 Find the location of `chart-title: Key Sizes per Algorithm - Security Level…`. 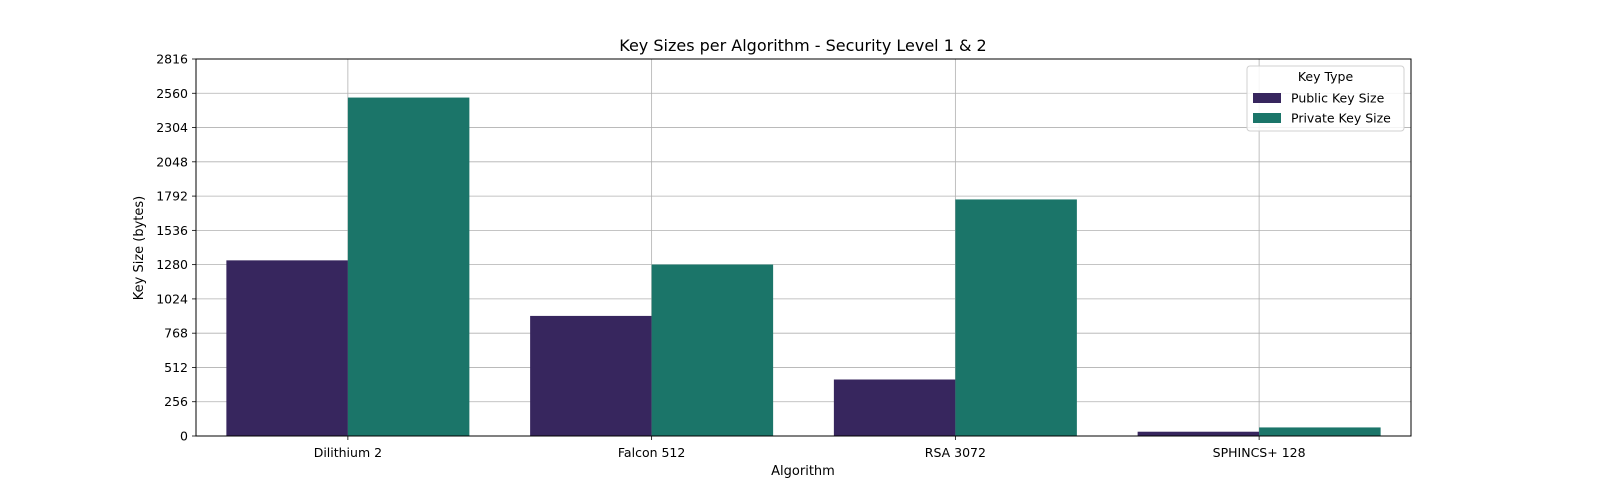

chart-title: Key Sizes per Algorithm - Security Level… is located at coordinates (802, 45).